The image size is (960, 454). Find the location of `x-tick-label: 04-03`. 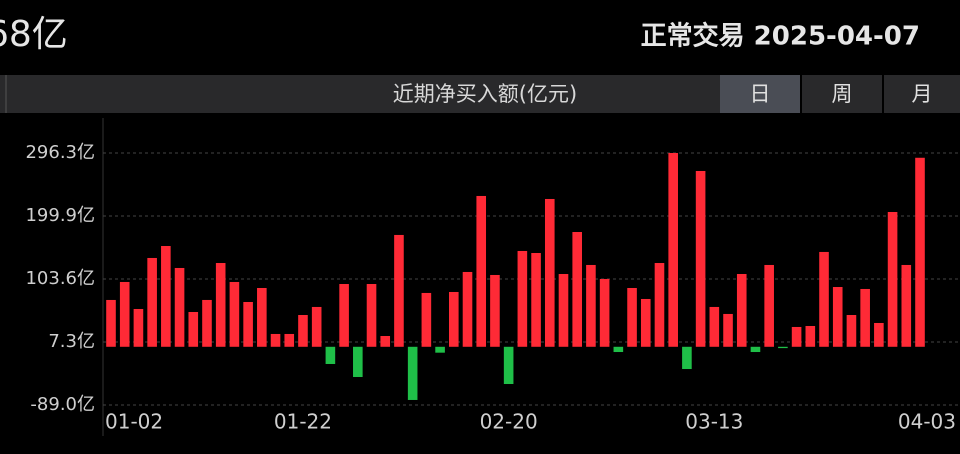

x-tick-label: 04-03 is located at coordinates (927, 422).